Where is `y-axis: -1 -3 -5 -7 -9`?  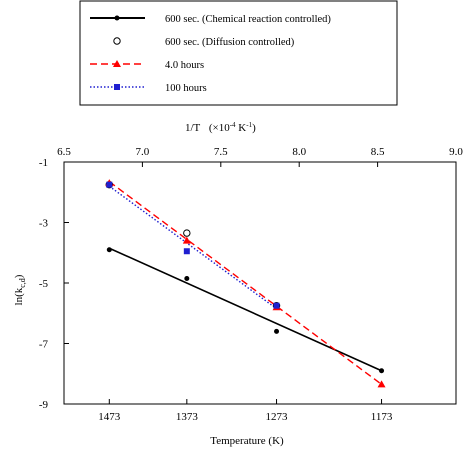 y-axis: -1 -3 -5 -7 -9 is located at coordinates (54, 284).